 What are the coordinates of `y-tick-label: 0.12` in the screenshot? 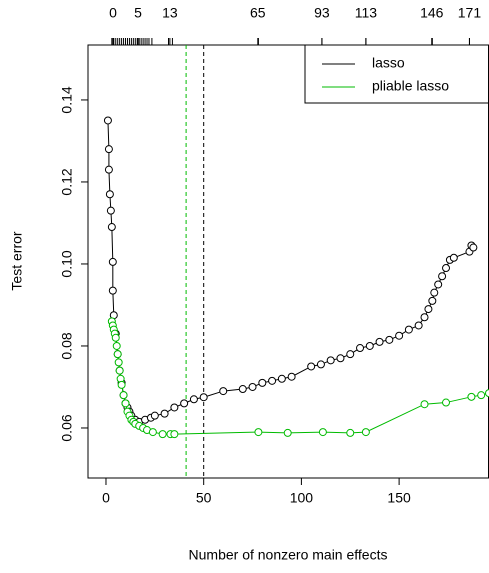 It's located at (67, 181).